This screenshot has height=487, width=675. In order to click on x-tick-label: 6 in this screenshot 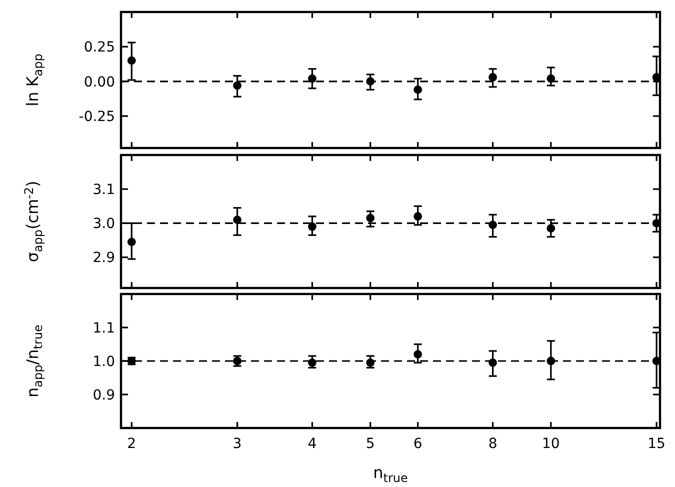, I will do `click(417, 444)`.